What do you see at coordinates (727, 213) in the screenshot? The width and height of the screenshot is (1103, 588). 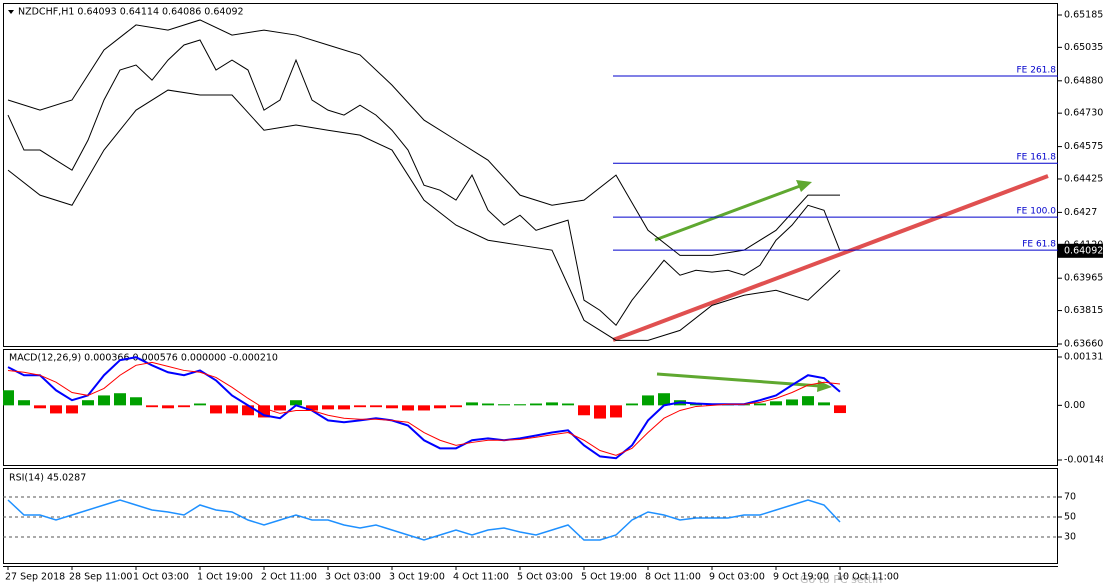 I see `divergence-arrow` at bounding box center [727, 213].